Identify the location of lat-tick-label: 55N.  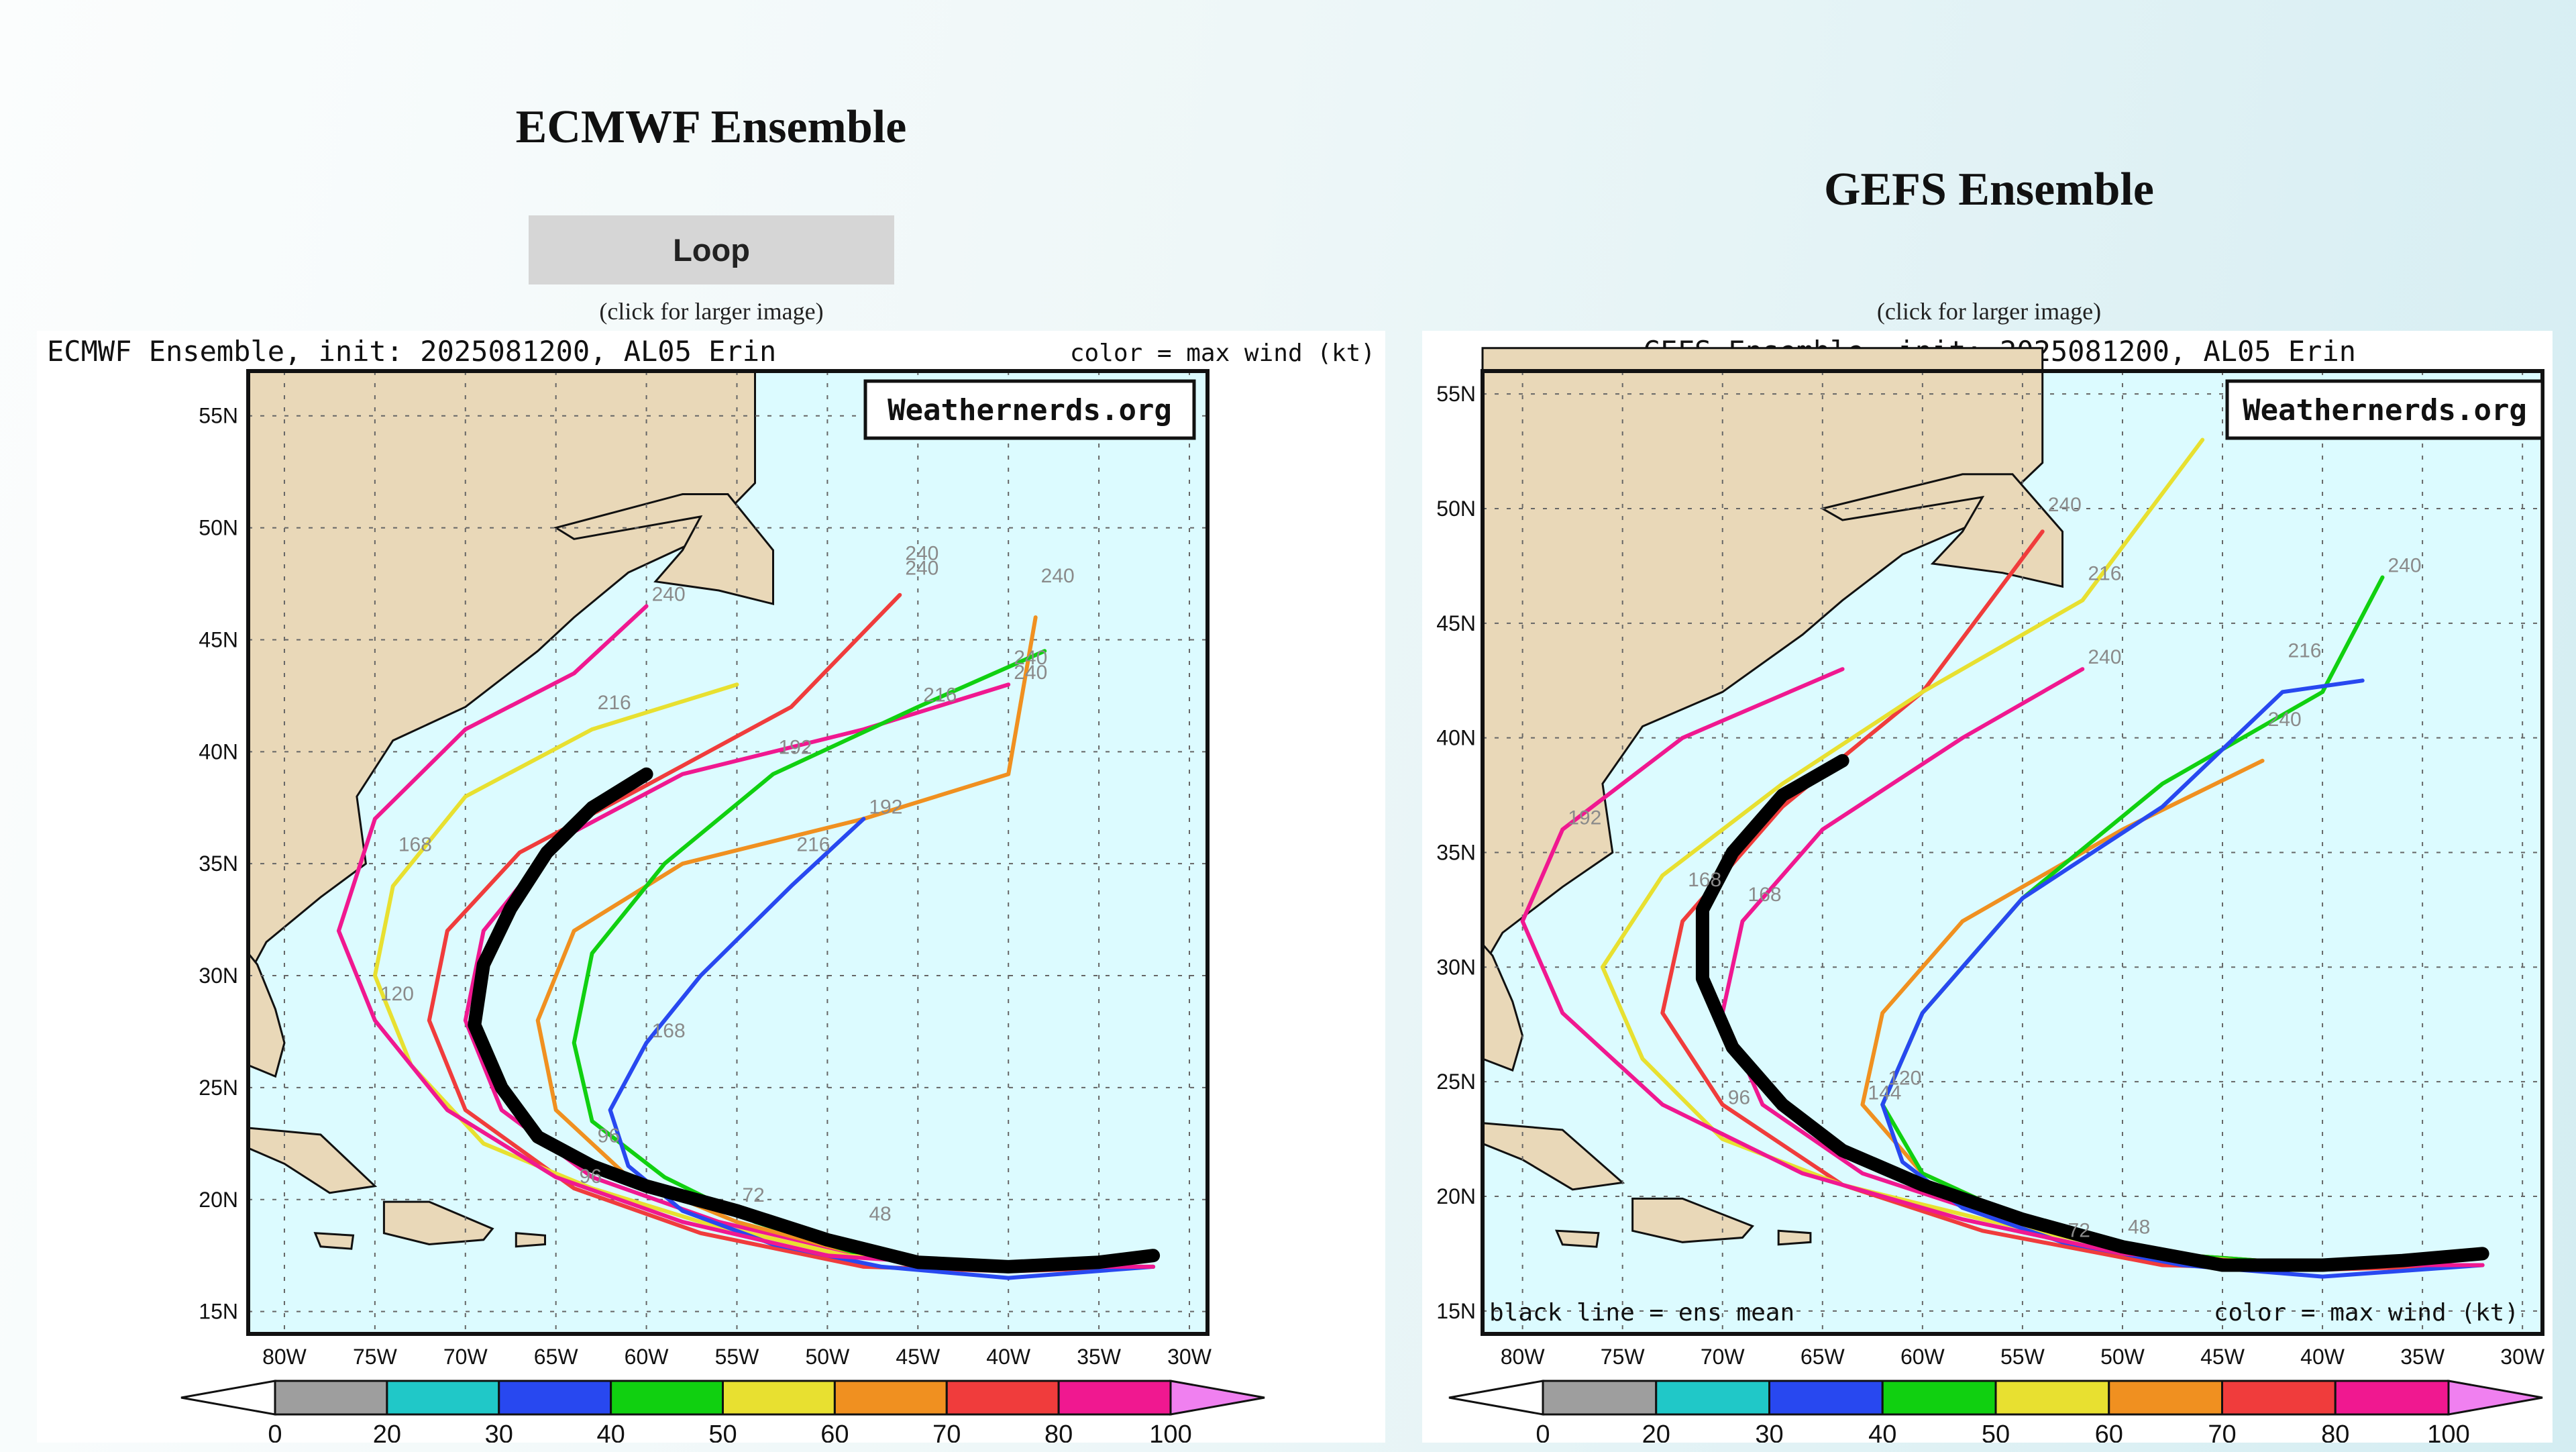
(218, 416).